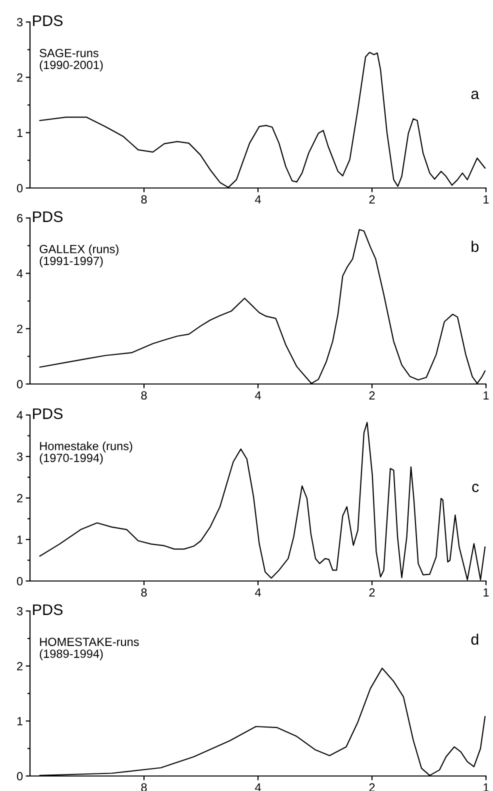 This screenshot has width=493, height=791. I want to click on y-tick-label: 6, so click(20, 218).